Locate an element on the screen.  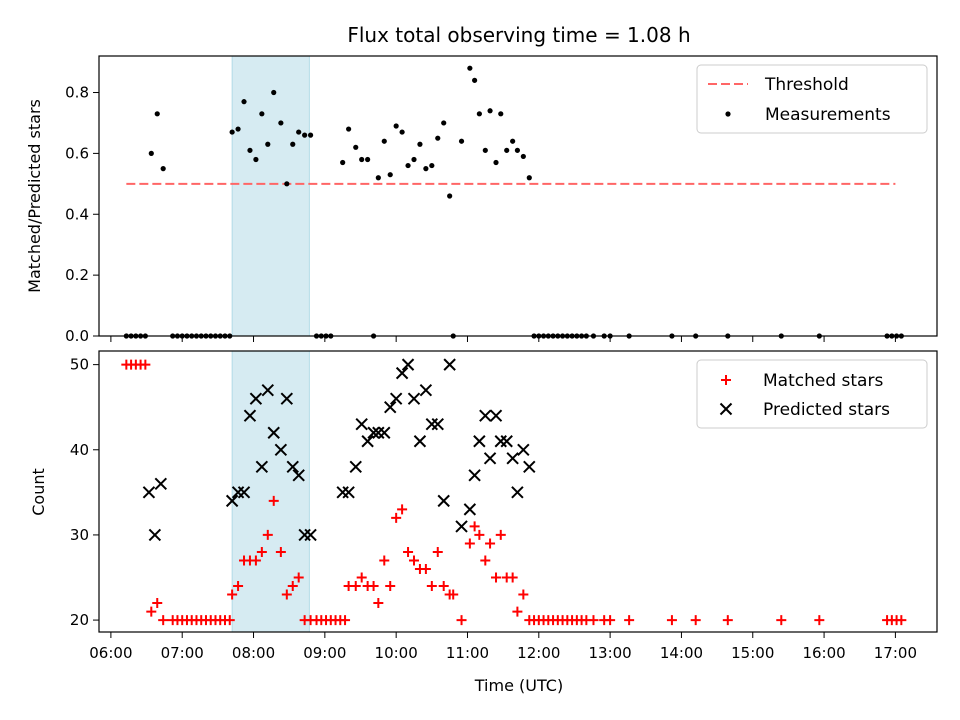
legend-matched-label: Matched stars is located at coordinates (823, 381).